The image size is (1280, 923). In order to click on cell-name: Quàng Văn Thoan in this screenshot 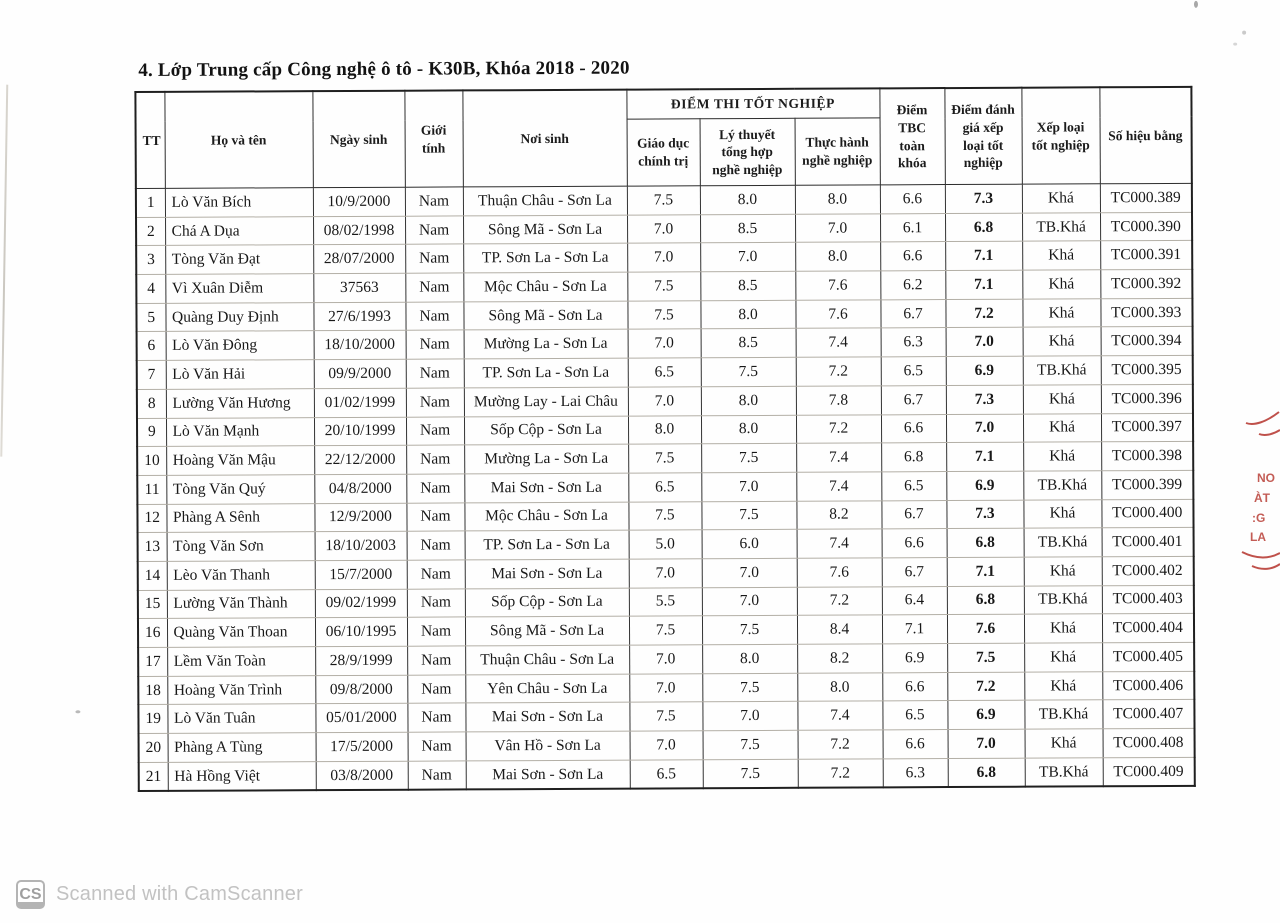, I will do `click(241, 632)`.